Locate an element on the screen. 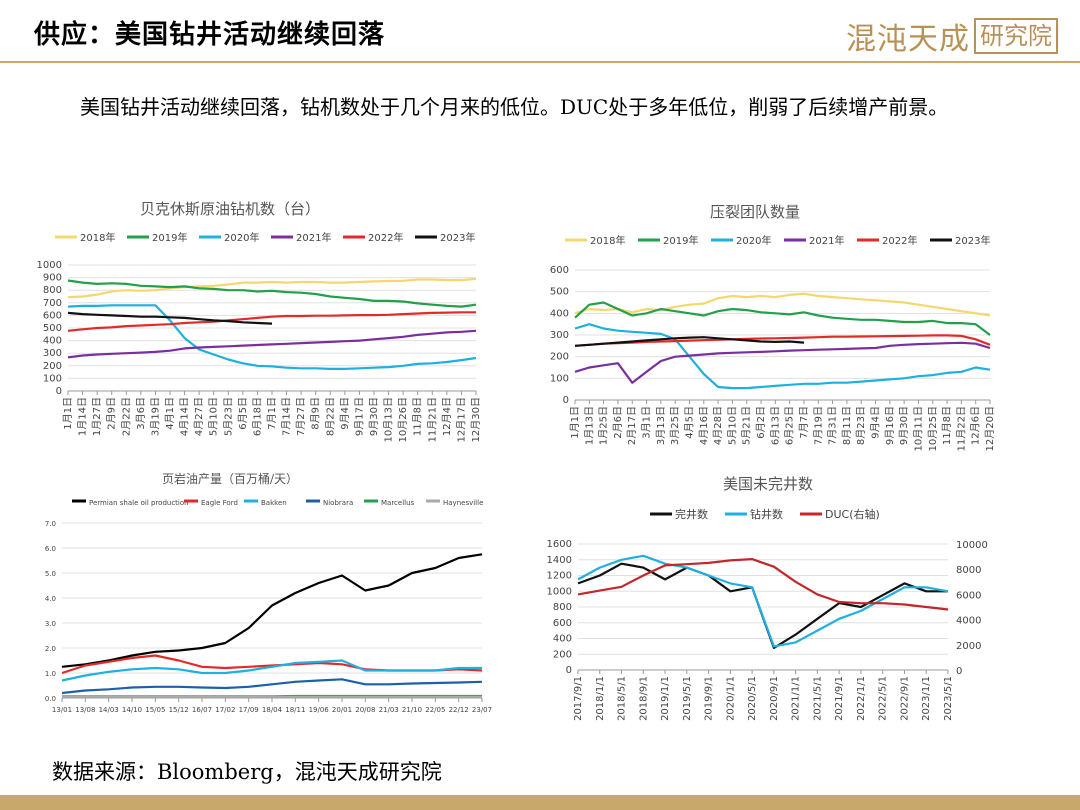 This screenshot has width=1080, height=810. y-tick-label: 300 is located at coordinates (559, 335).